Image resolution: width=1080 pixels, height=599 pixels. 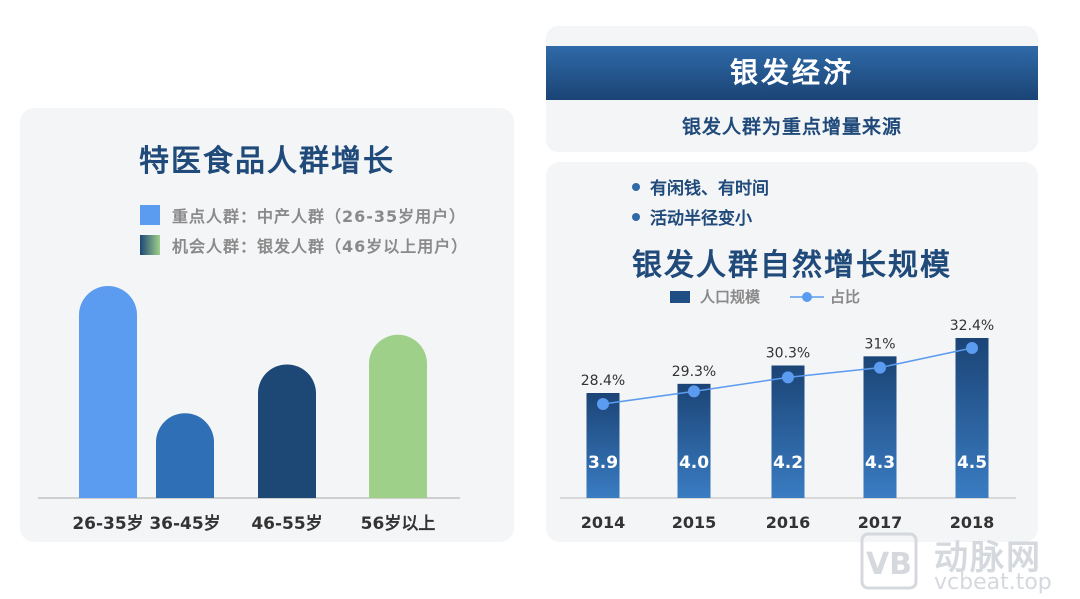 What do you see at coordinates (988, 558) in the screenshot?
I see `watermark-cn: 动脉网` at bounding box center [988, 558].